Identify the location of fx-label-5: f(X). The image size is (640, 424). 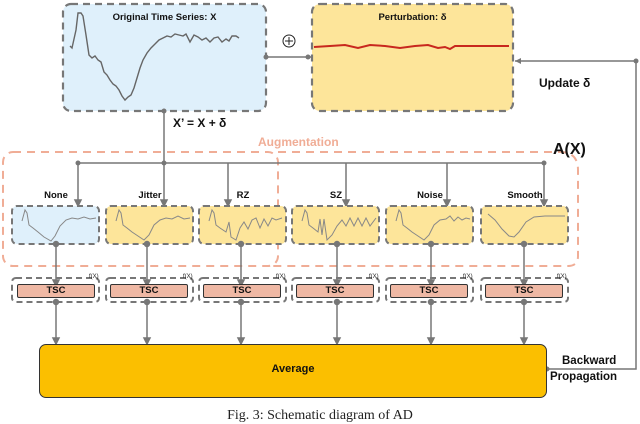
(468, 277).